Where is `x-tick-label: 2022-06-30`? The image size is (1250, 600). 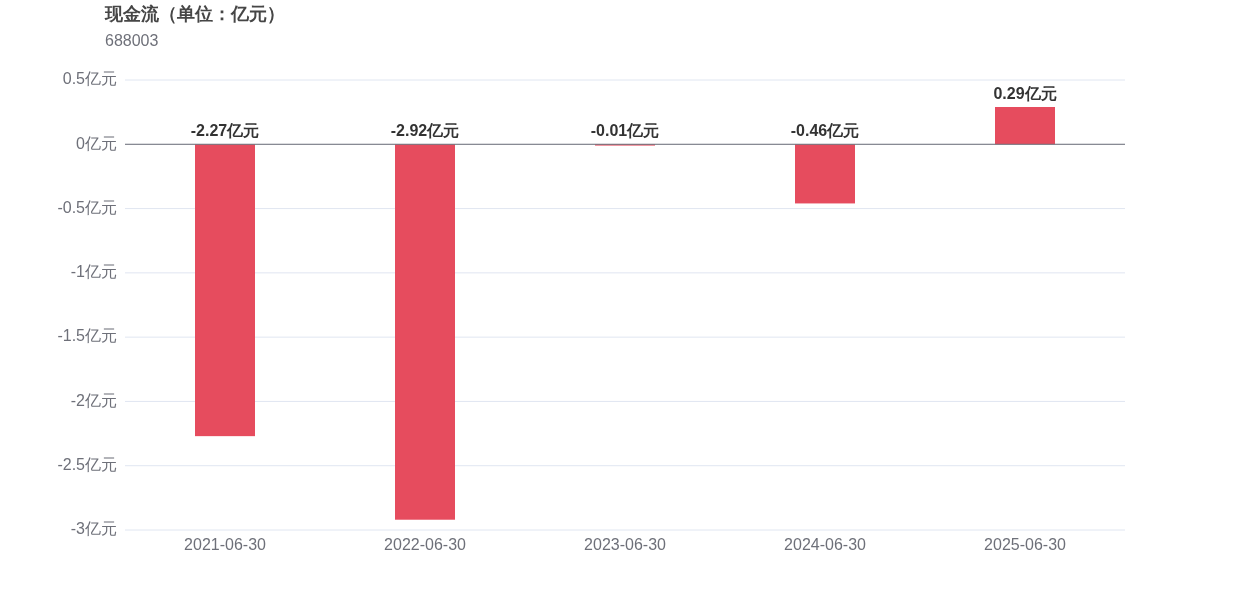
x-tick-label: 2022-06-30 is located at coordinates (425, 544).